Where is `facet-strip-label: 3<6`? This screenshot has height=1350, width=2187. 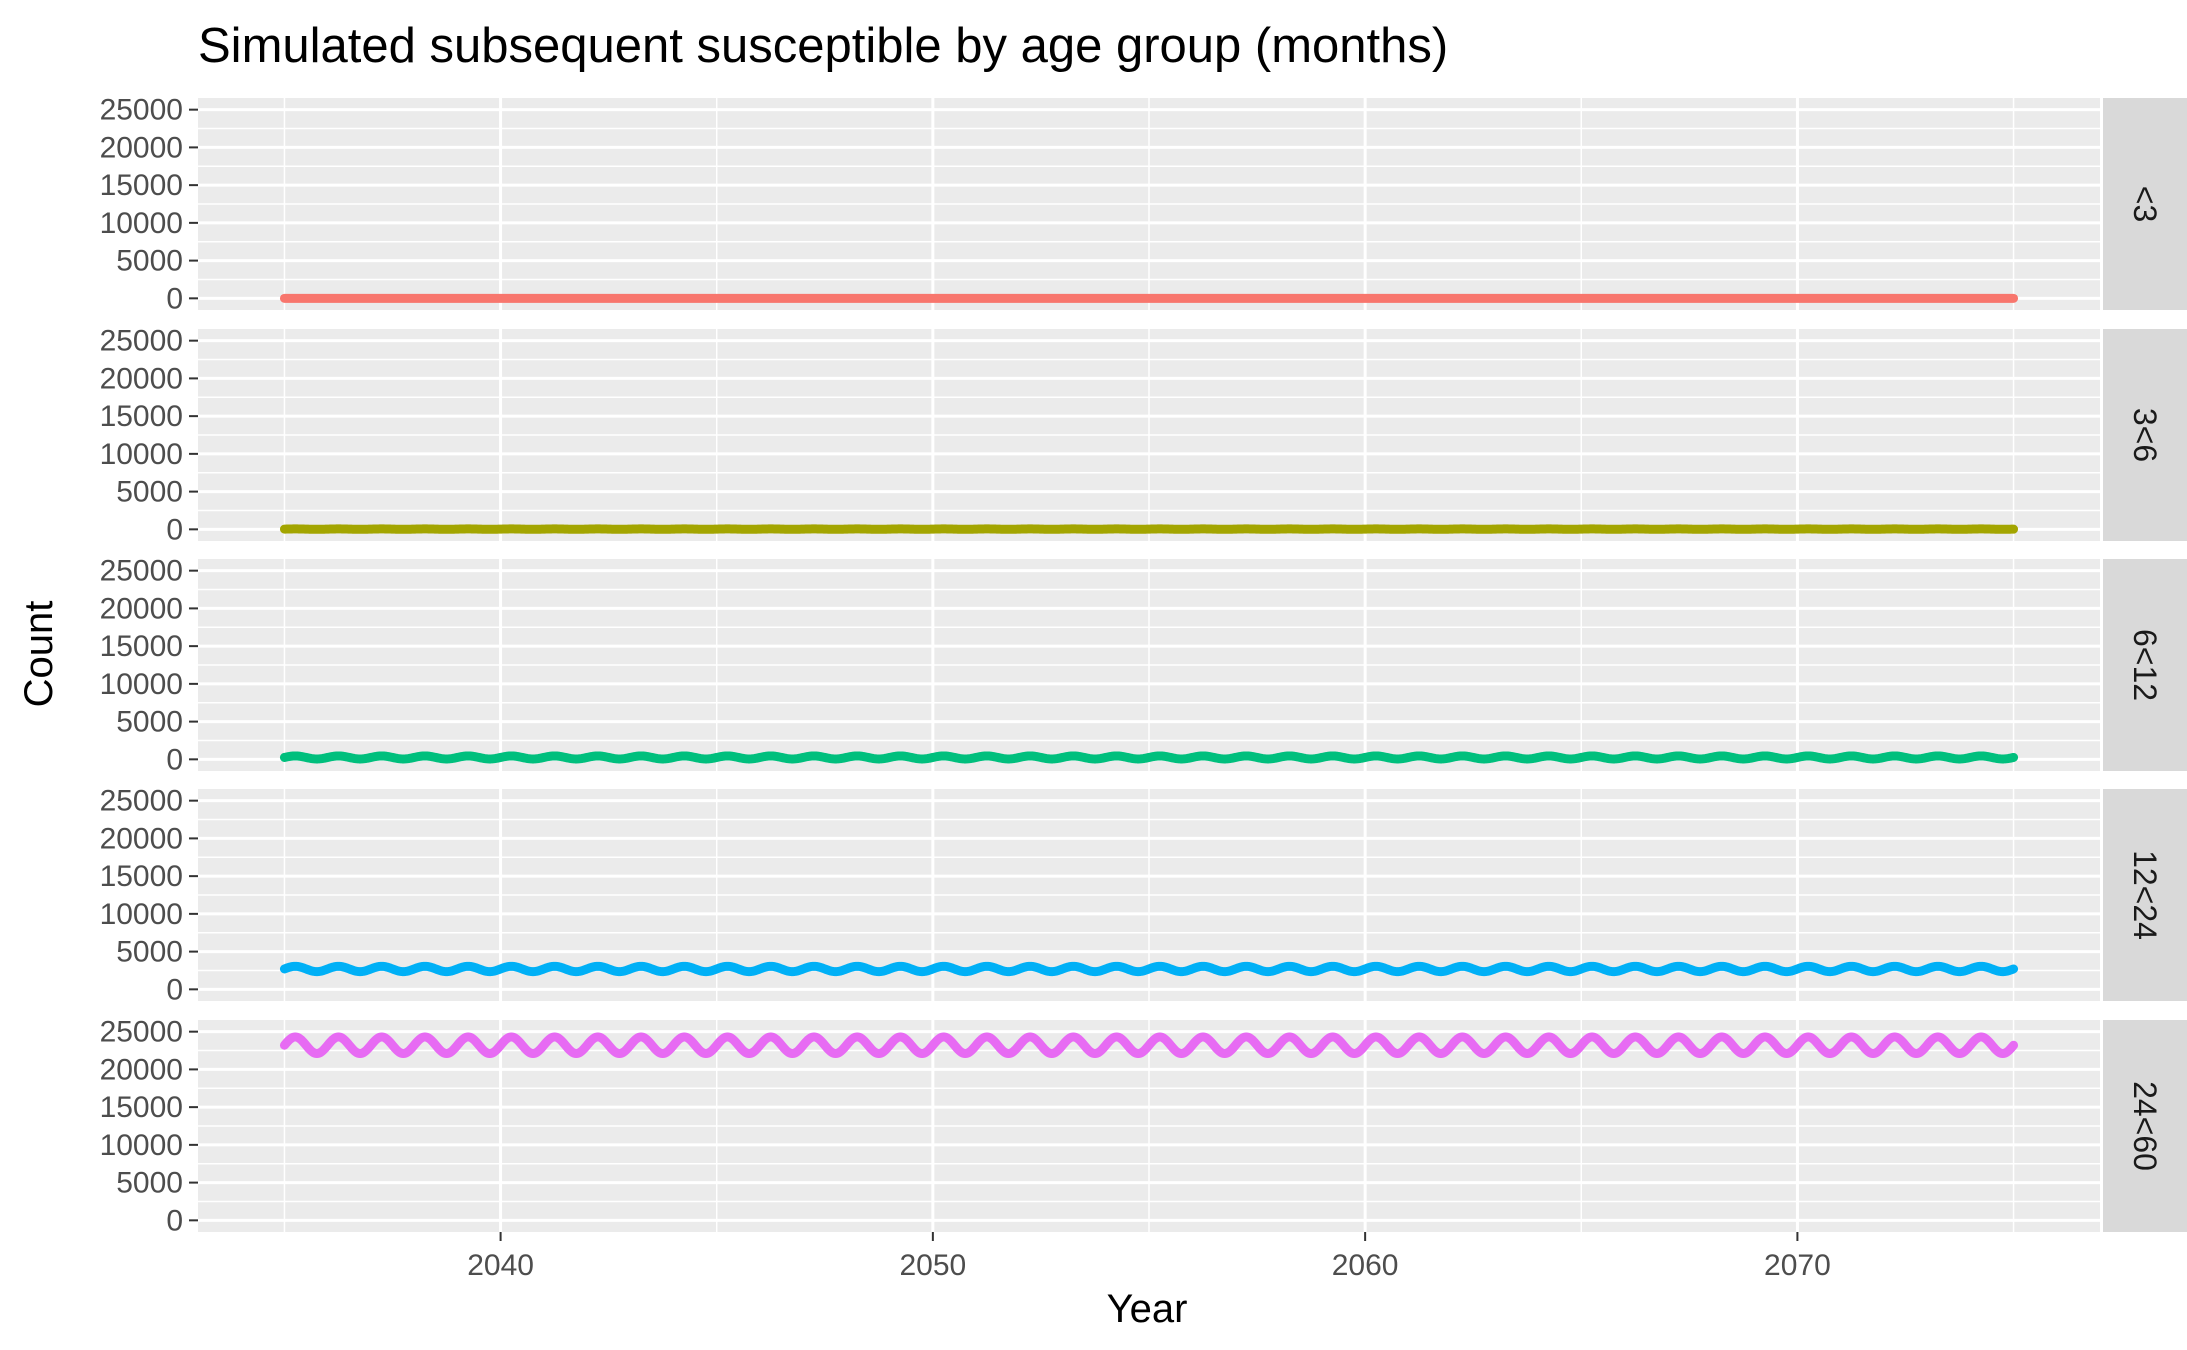
facet-strip-label: 3<6 is located at coordinates (2145, 435).